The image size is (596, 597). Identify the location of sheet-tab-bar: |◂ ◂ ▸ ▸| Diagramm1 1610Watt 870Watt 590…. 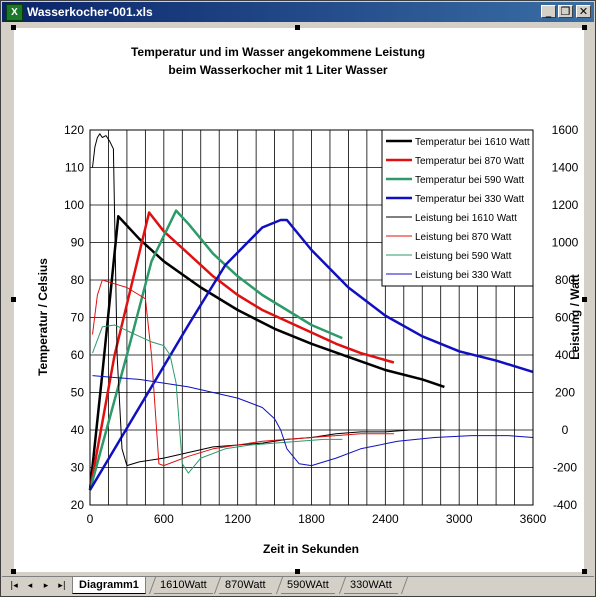
(298, 586).